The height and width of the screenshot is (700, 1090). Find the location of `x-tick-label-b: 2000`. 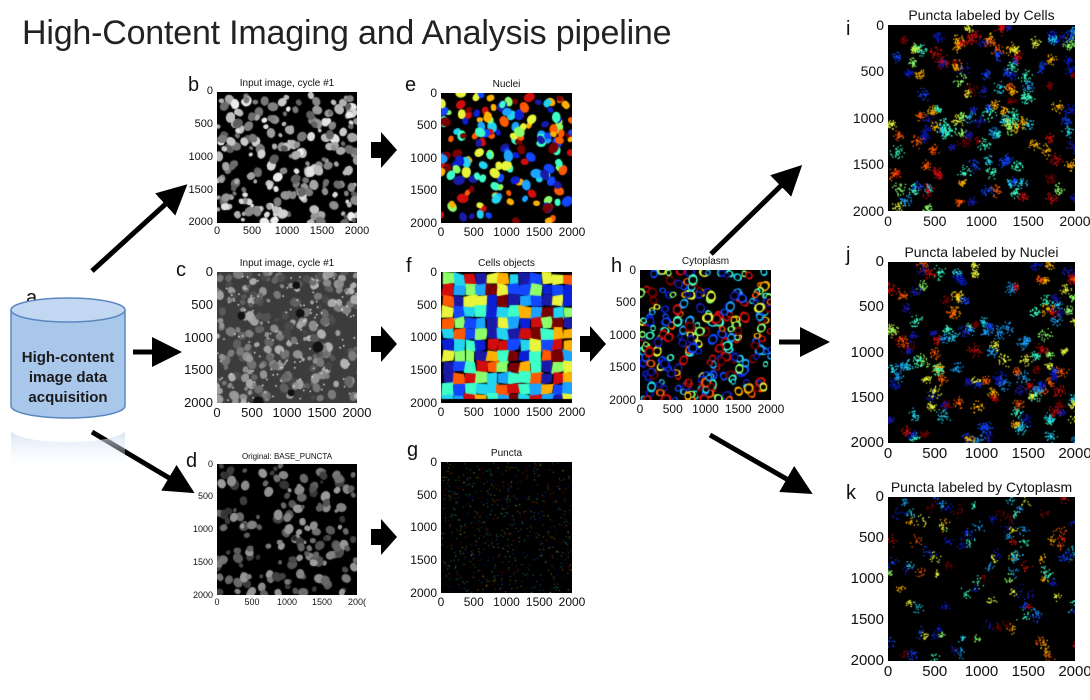

x-tick-label-b: 2000 is located at coordinates (357, 231).